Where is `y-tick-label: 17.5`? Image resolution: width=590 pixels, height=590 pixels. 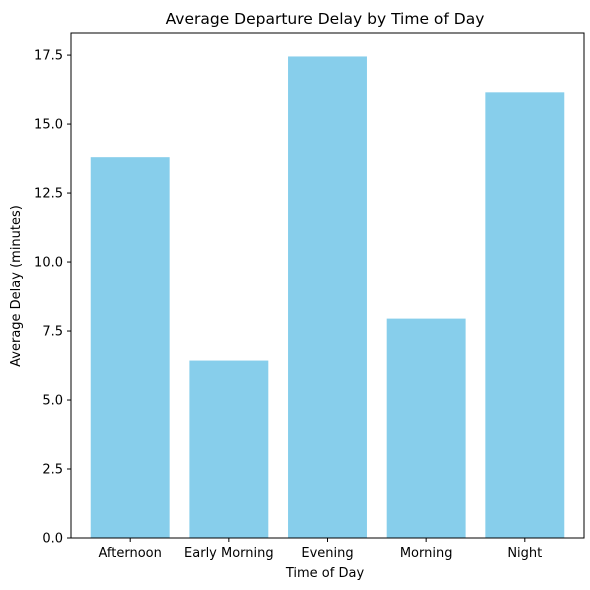
y-tick-label: 17.5 is located at coordinates (48, 56).